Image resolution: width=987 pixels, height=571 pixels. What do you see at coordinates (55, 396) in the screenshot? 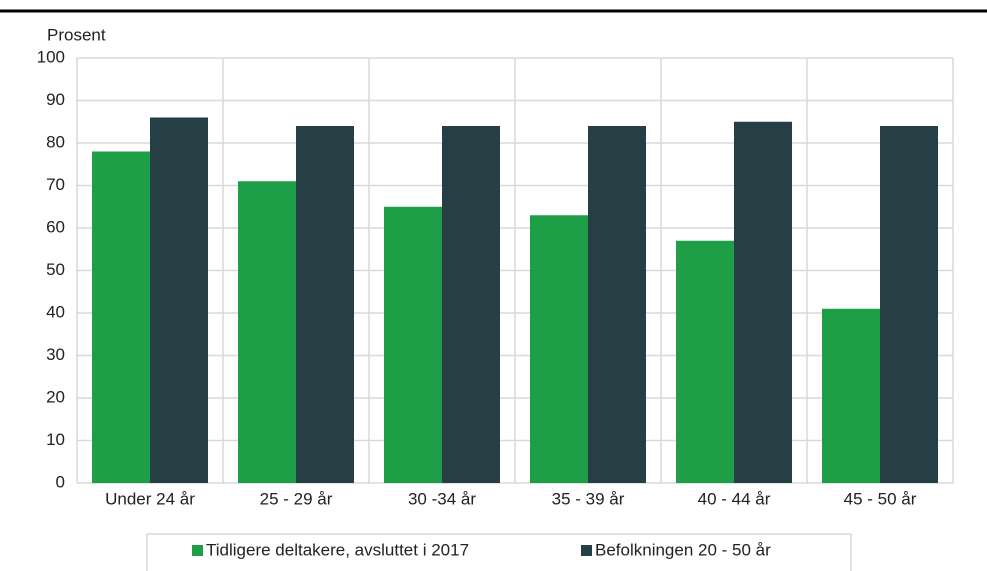
I see `y-tick-label: 20` at bounding box center [55, 396].